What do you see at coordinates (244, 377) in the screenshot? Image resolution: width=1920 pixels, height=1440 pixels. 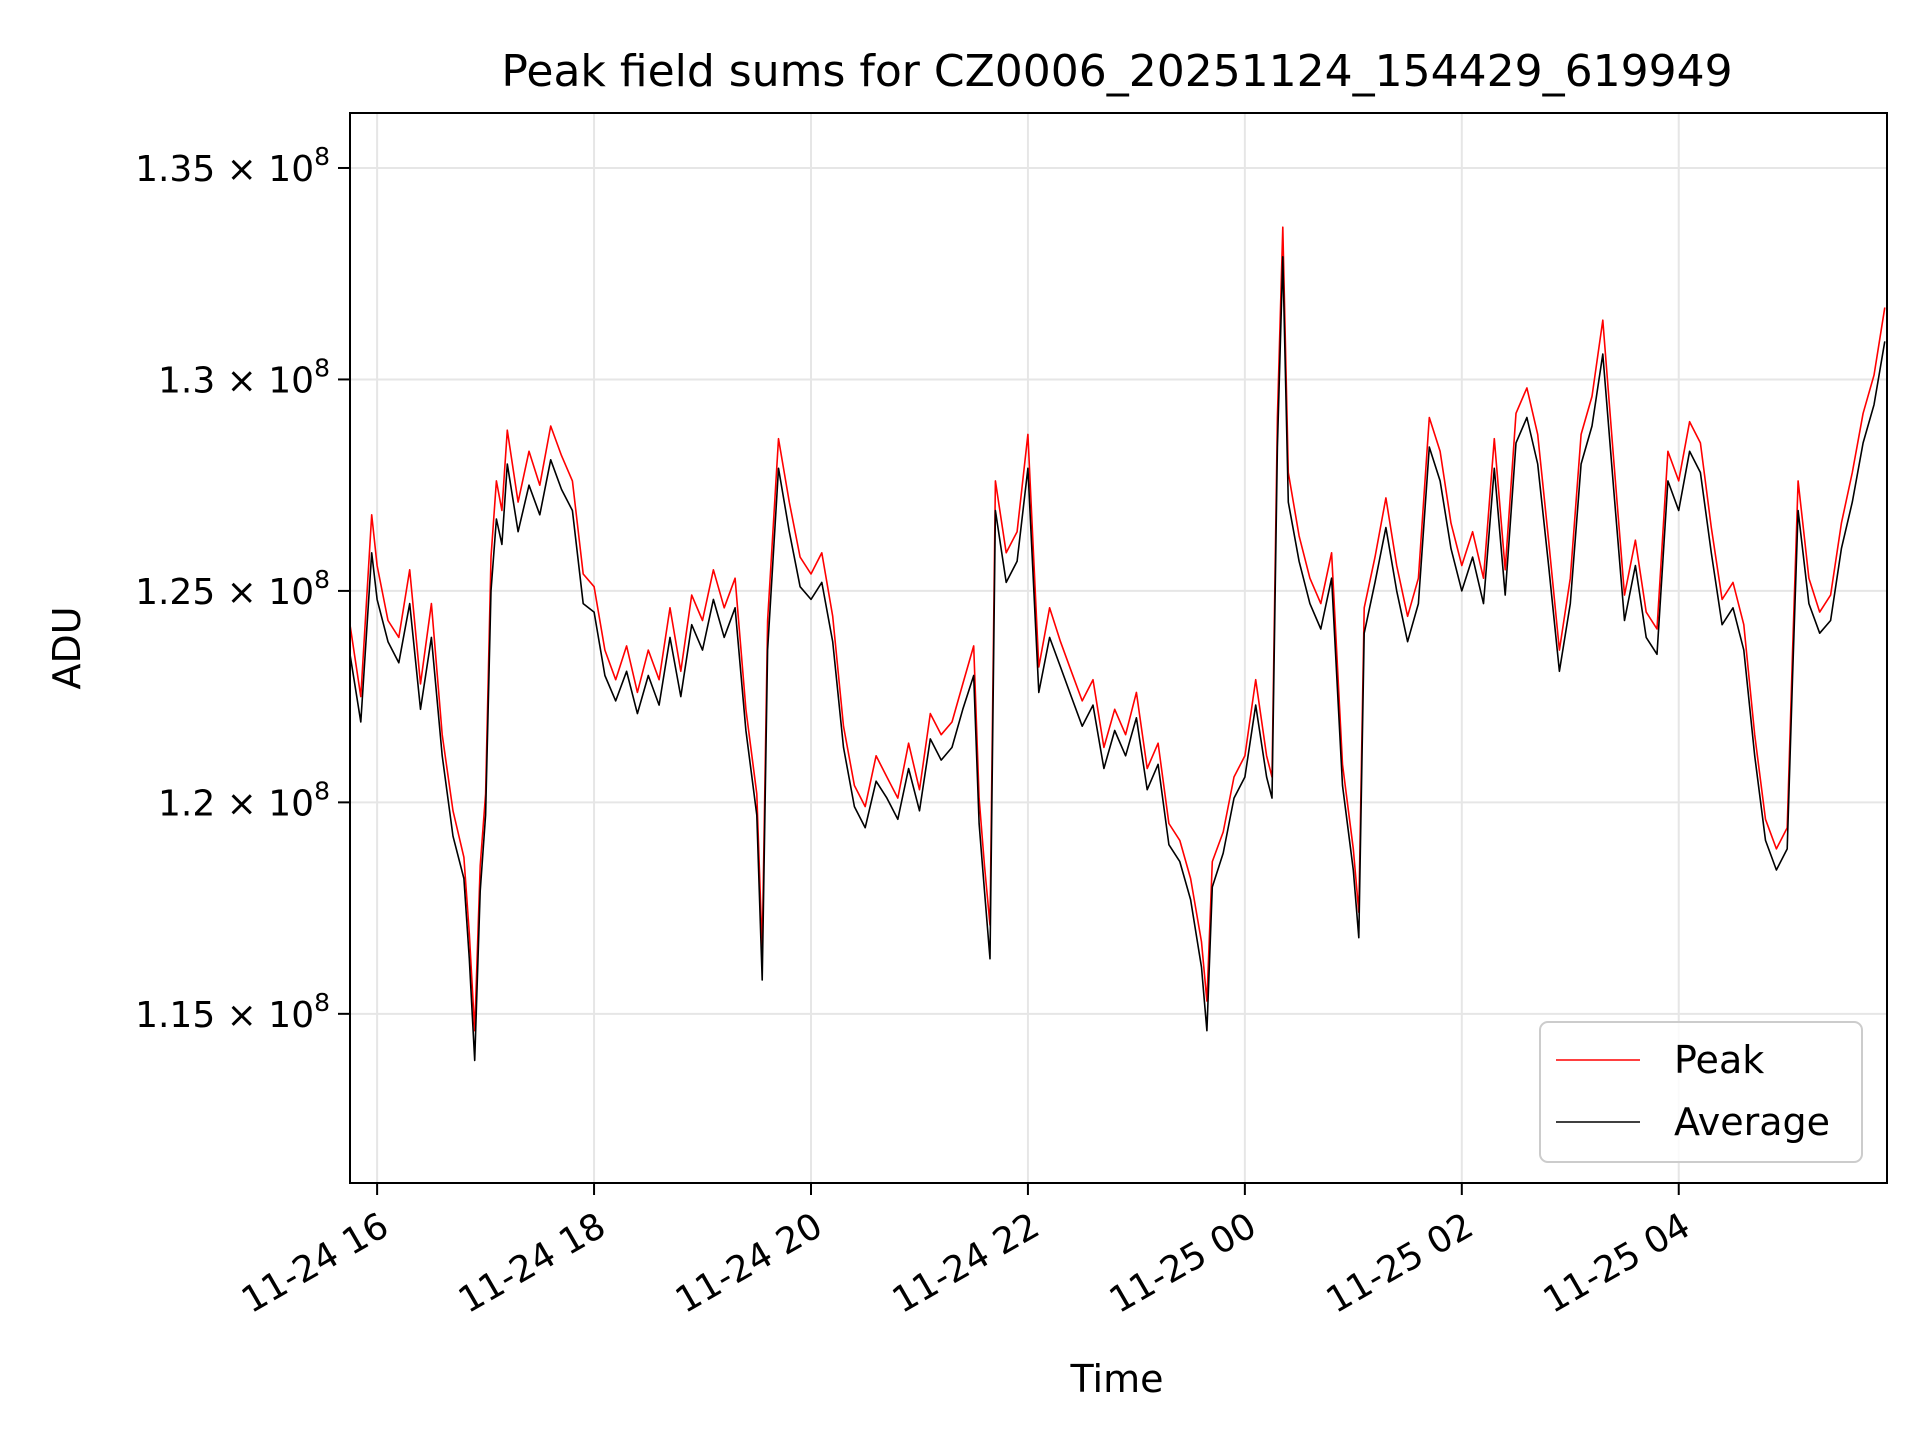 I see `y-tick-label: 1.3 × 108` at bounding box center [244, 377].